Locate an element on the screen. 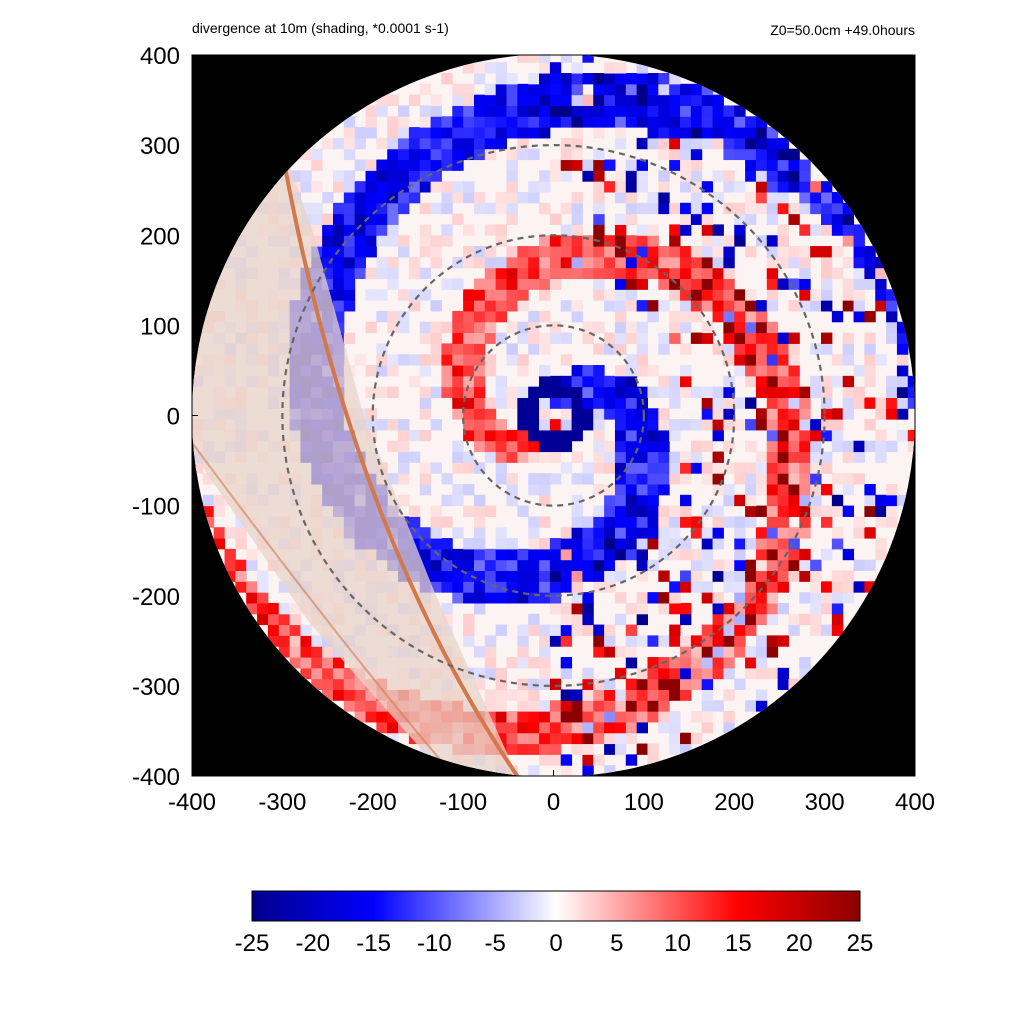 The width and height of the screenshot is (1024, 1024). colorbar-tick-label: 20 is located at coordinates (799, 943).